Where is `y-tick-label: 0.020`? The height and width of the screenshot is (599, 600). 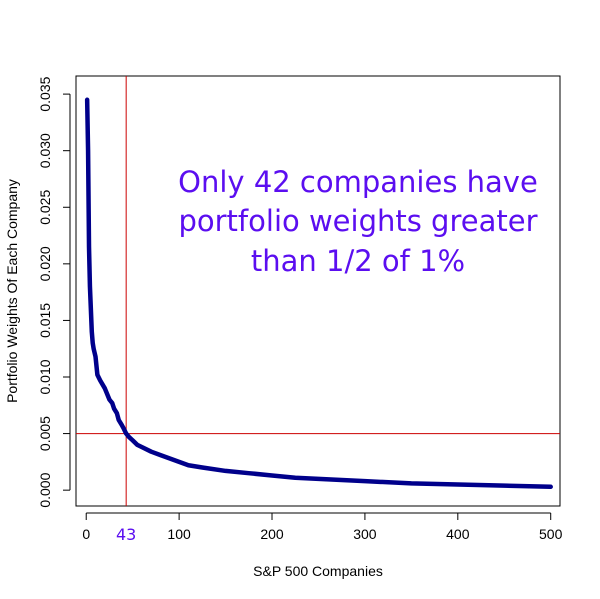 y-tick-label: 0.020 is located at coordinates (45, 263).